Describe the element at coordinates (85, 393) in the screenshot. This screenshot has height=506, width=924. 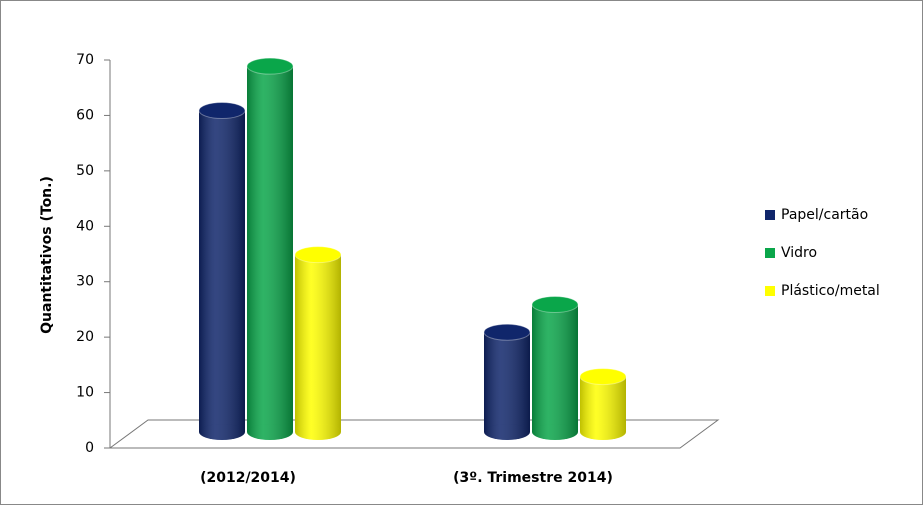
I see `y-tick-label: 10` at that location.